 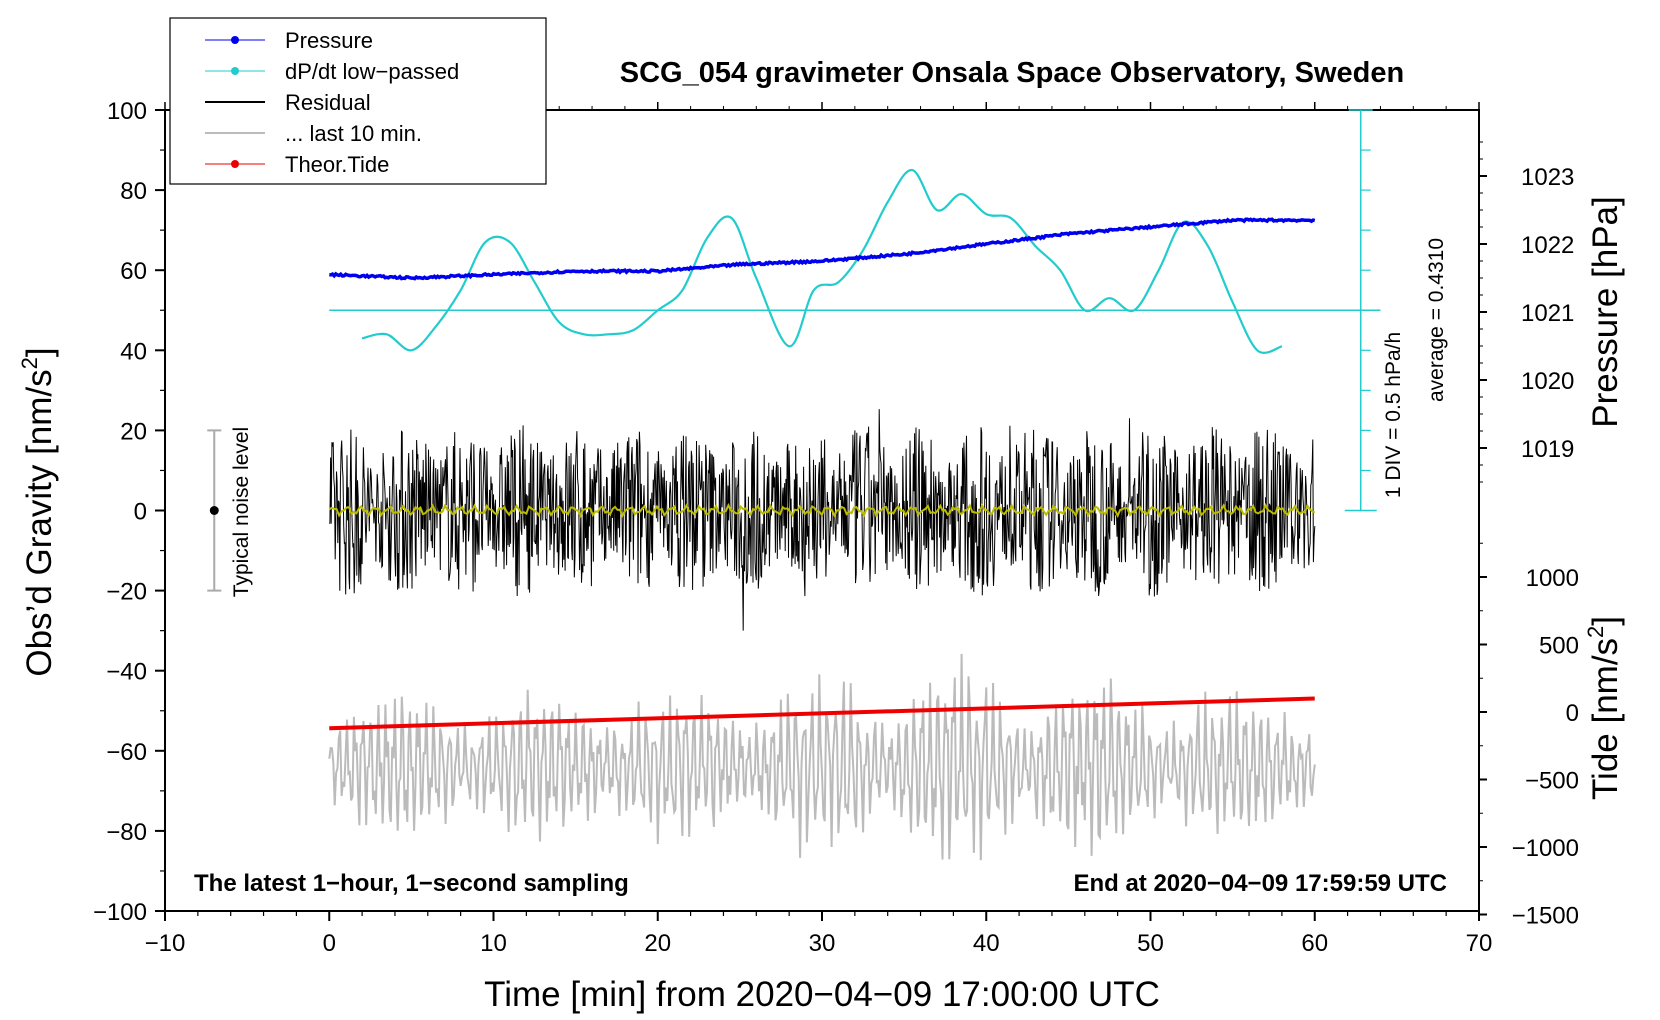 I want to click on tide-axis-label-main: Tide [nm/s, so click(x=1605, y=719).